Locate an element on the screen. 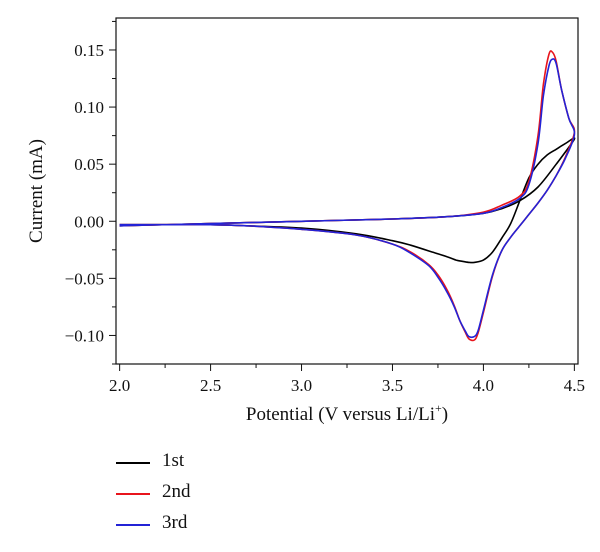 This screenshot has height=552, width=600. legend-label: 3rd is located at coordinates (175, 522).